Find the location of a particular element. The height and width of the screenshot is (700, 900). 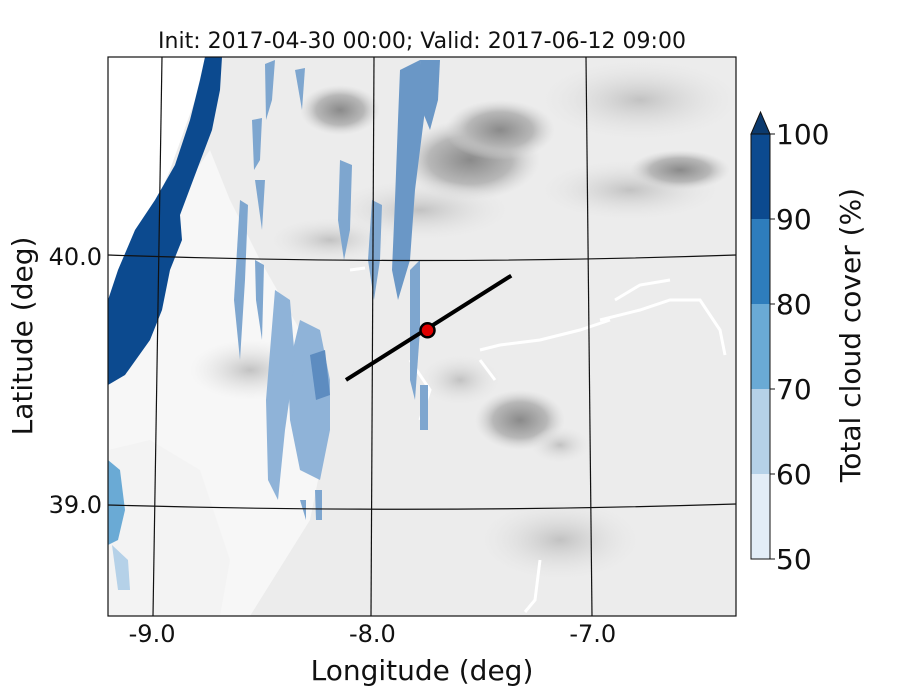

x-tick-label: -8.0 is located at coordinates (372, 634).